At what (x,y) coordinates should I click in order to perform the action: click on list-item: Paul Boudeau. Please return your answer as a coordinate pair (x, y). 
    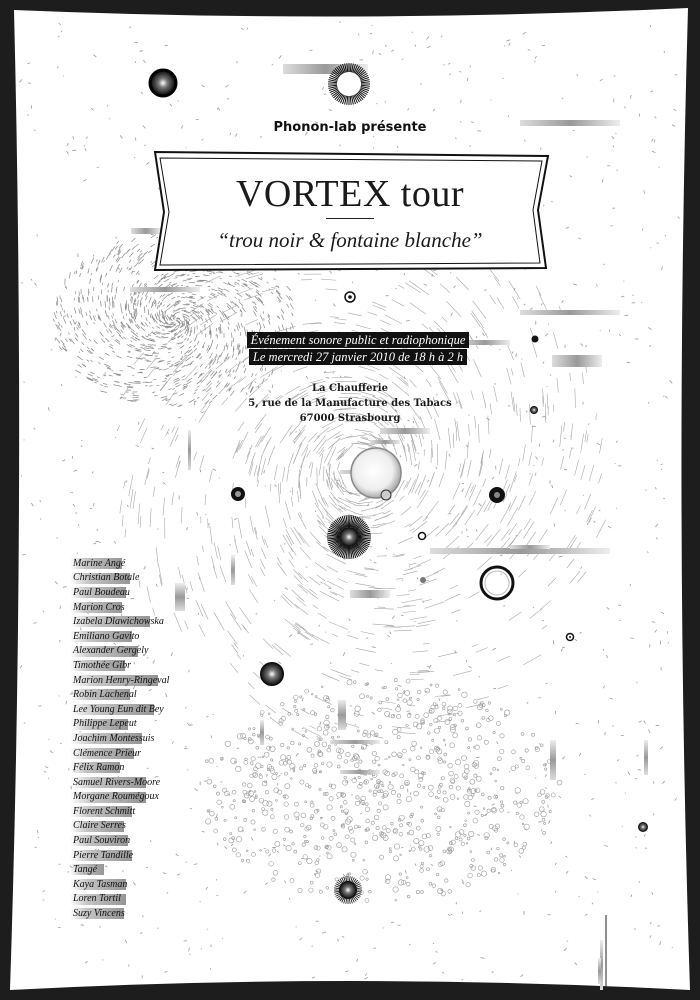
    Looking at the image, I should click on (150, 592).